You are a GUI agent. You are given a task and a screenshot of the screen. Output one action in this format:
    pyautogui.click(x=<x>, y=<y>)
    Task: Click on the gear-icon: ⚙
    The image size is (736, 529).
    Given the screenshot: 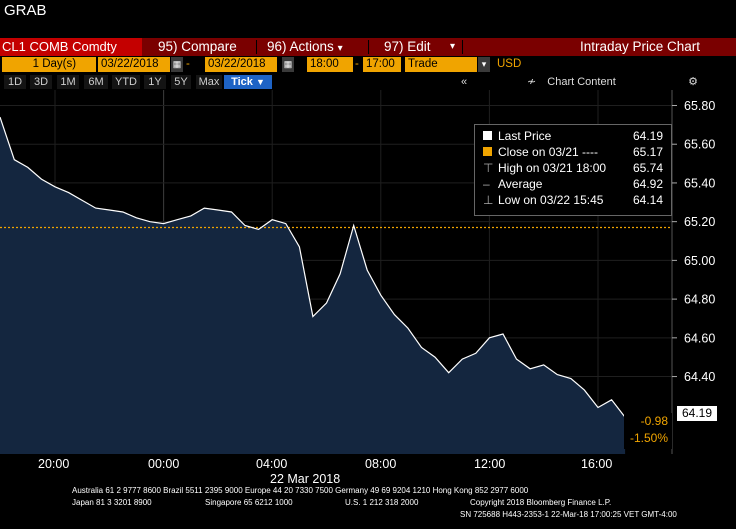 What is the action you would take?
    pyautogui.click(x=693, y=82)
    